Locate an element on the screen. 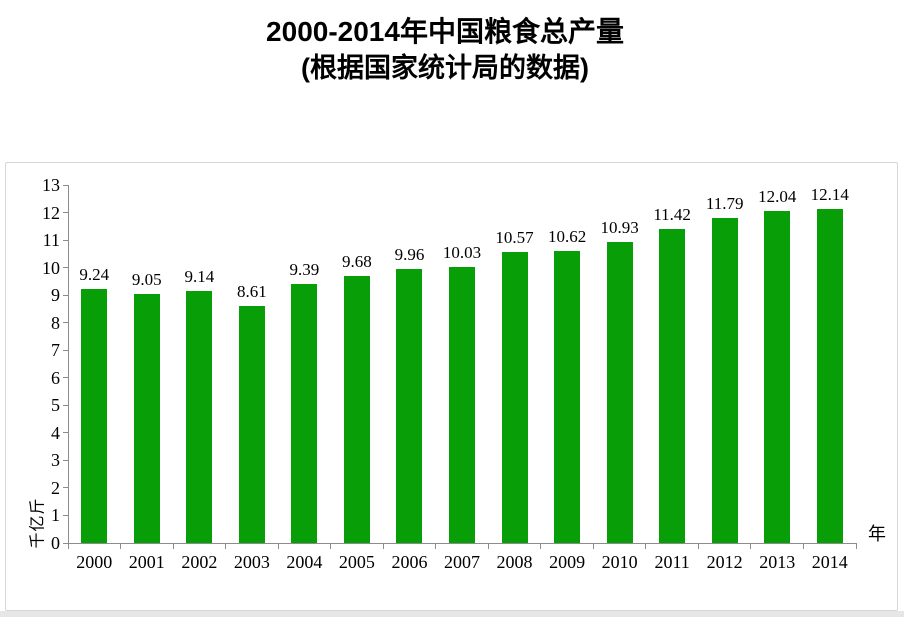  x-tick-label: 2006 is located at coordinates (409, 562).